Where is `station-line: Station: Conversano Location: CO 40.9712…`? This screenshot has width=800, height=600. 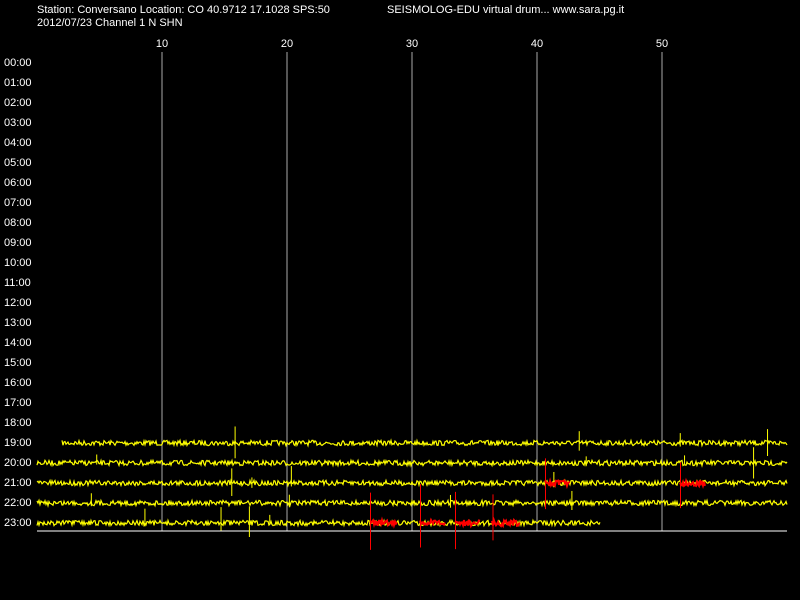
station-line: Station: Conversano Location: CO 40.9712… is located at coordinates (183, 10).